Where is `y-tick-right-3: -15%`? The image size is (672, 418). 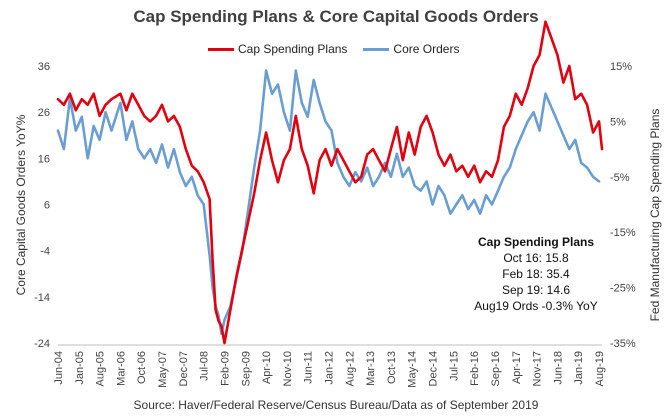 y-tick-right-3: -15% is located at coordinates (623, 233).